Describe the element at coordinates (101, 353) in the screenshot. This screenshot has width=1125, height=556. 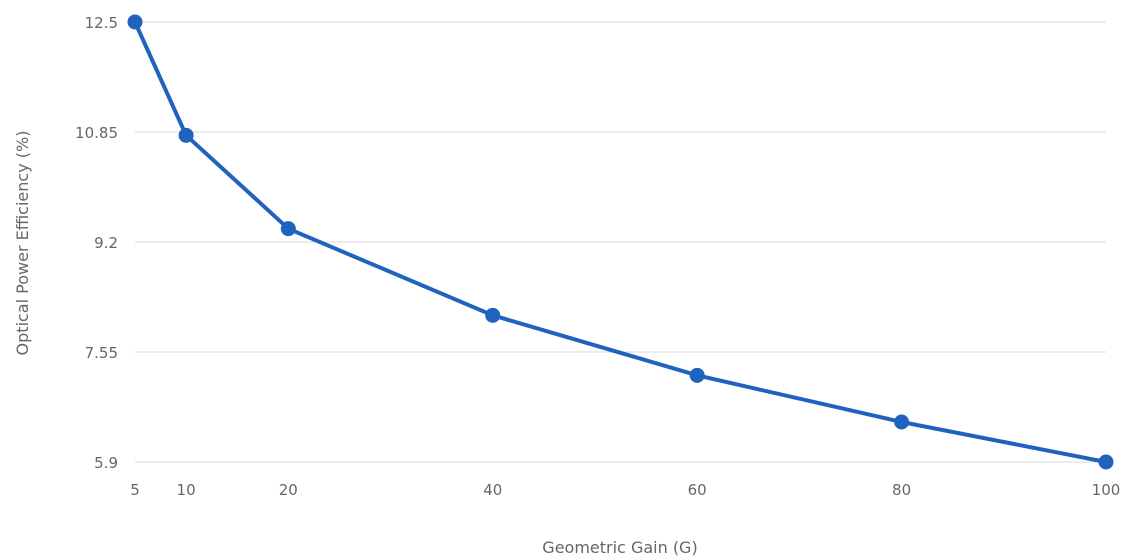
I see `y-tick-label: 7.55` at that location.